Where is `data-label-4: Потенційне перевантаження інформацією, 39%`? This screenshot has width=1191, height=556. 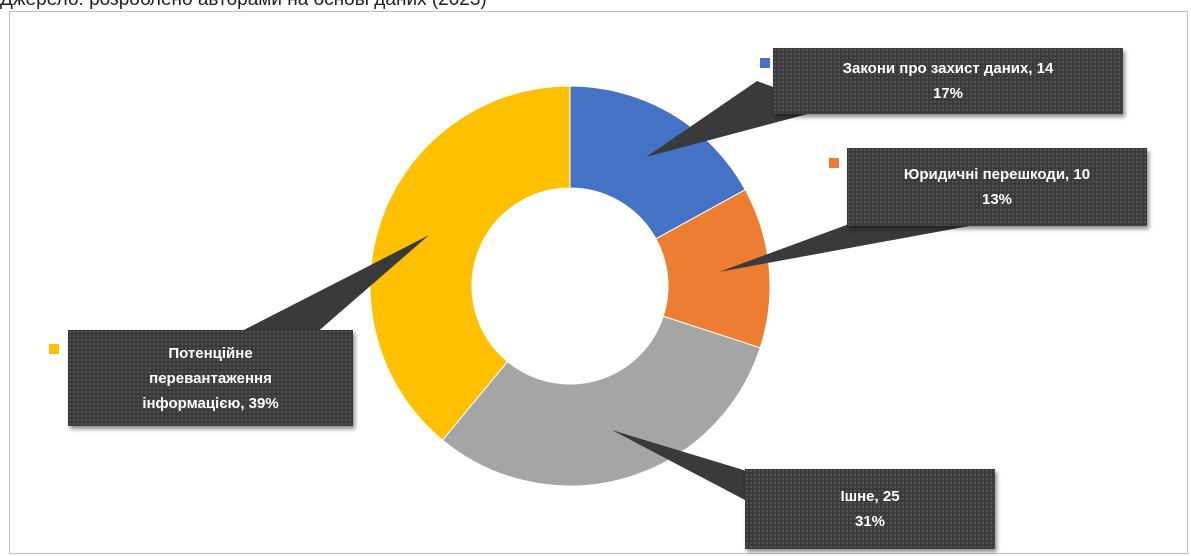
data-label-4: Потенційне перевантаження інформацією, 39% is located at coordinates (210, 378).